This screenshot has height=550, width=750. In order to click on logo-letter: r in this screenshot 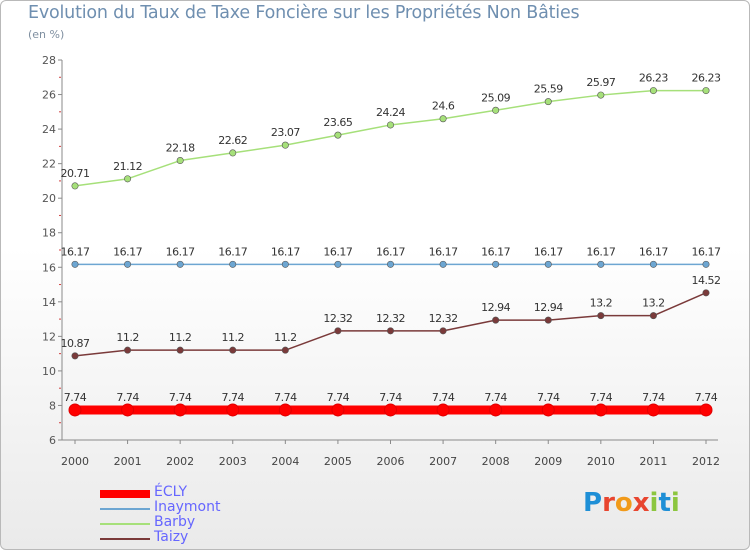, I will do `click(608, 503)`.